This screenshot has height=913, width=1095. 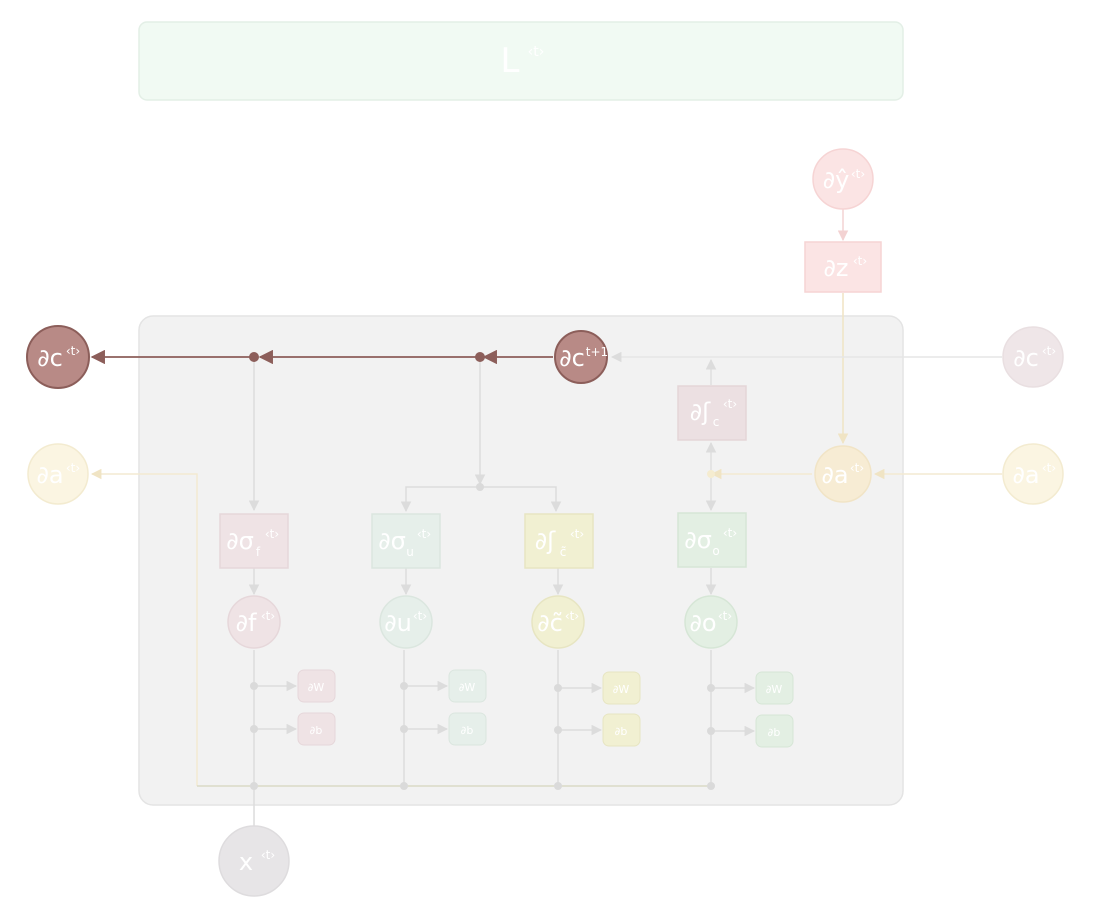 What do you see at coordinates (246, 623) in the screenshot?
I see `svg-text: ∂f` at bounding box center [246, 623].